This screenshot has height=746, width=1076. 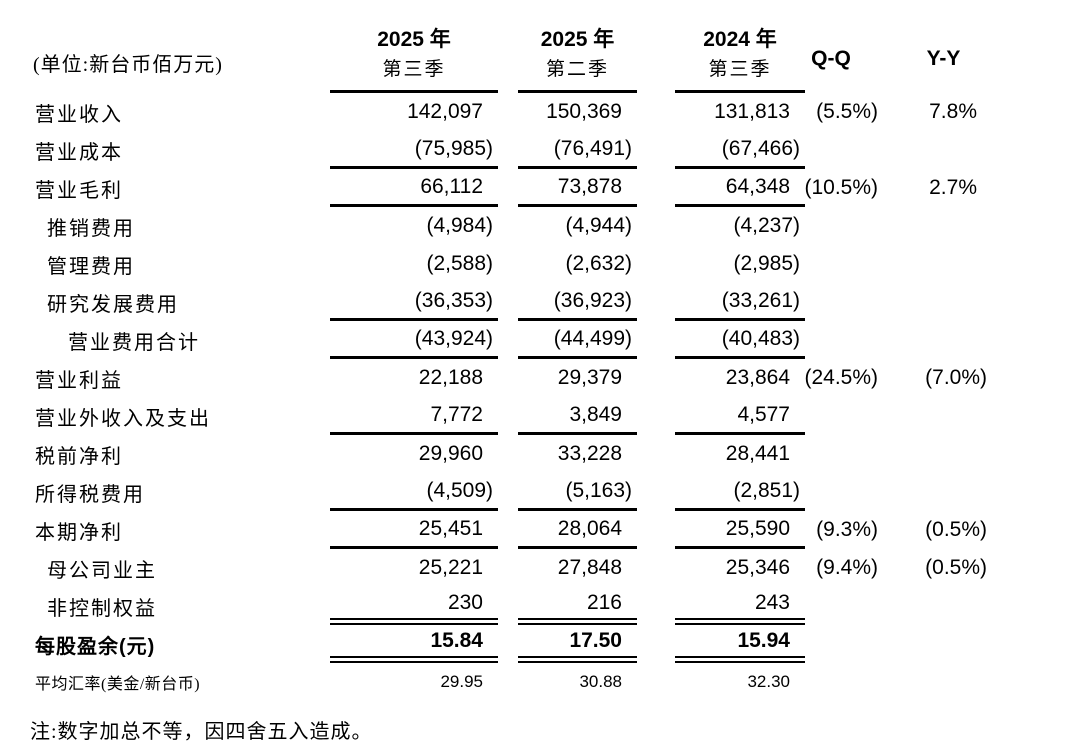 I want to click on col-header-qq: Q-Q, so click(x=831, y=58).